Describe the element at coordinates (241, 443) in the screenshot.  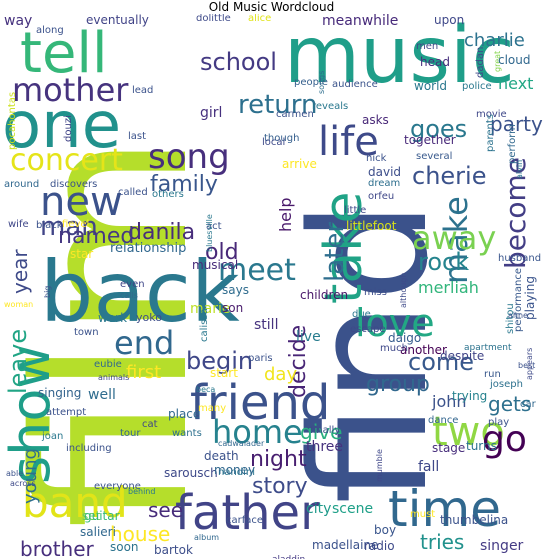
I see `cloud-word-cadwalader: cadwalader` at that location.